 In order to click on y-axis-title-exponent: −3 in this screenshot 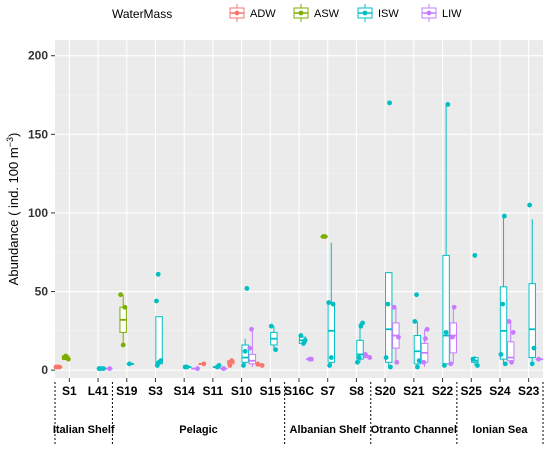, I will do `click(10, 142)`.